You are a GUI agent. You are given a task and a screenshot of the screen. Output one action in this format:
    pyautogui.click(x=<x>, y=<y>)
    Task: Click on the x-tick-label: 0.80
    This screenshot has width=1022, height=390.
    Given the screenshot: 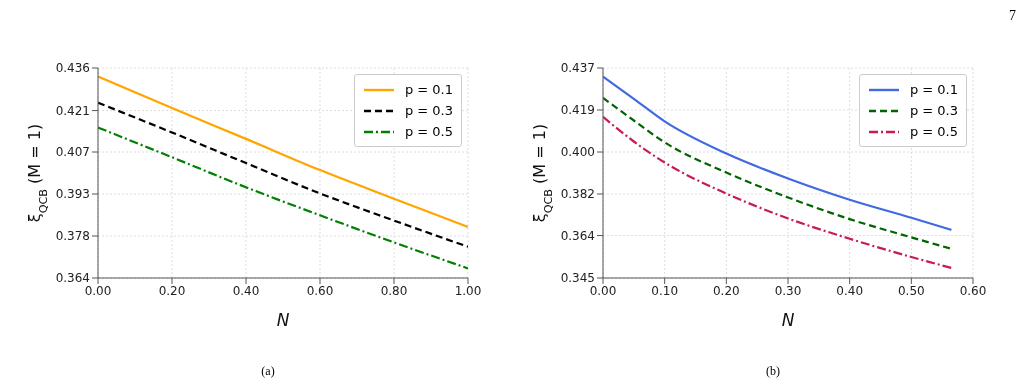 What is the action you would take?
    pyautogui.click(x=394, y=290)
    